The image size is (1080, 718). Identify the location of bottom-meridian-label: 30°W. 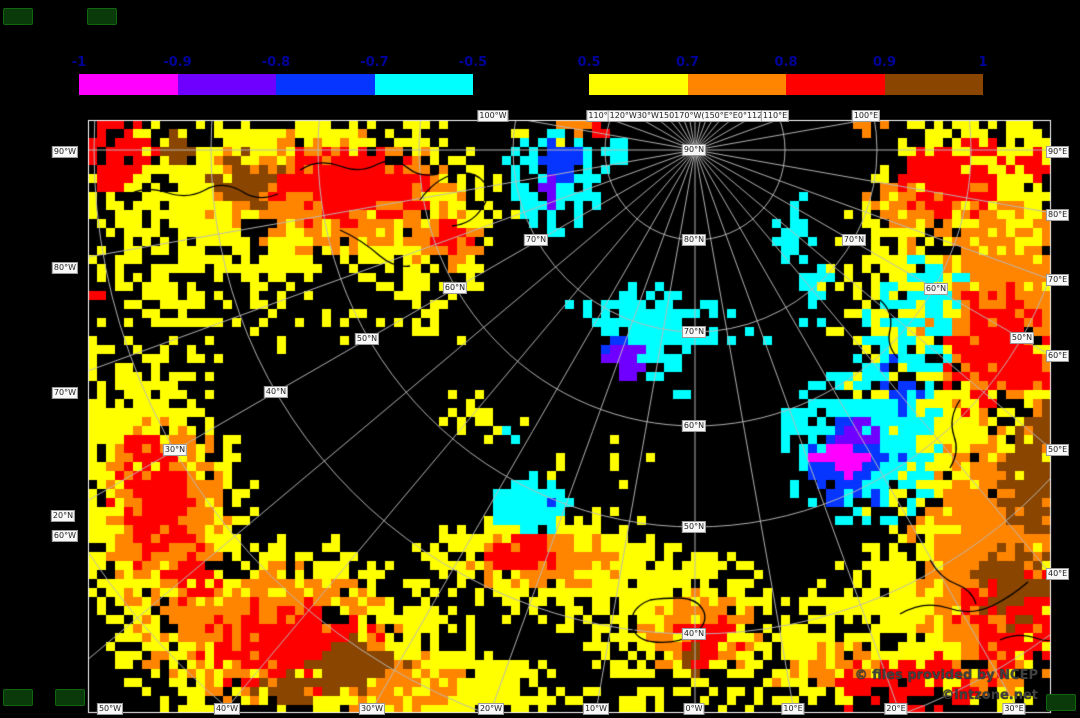
(372, 709).